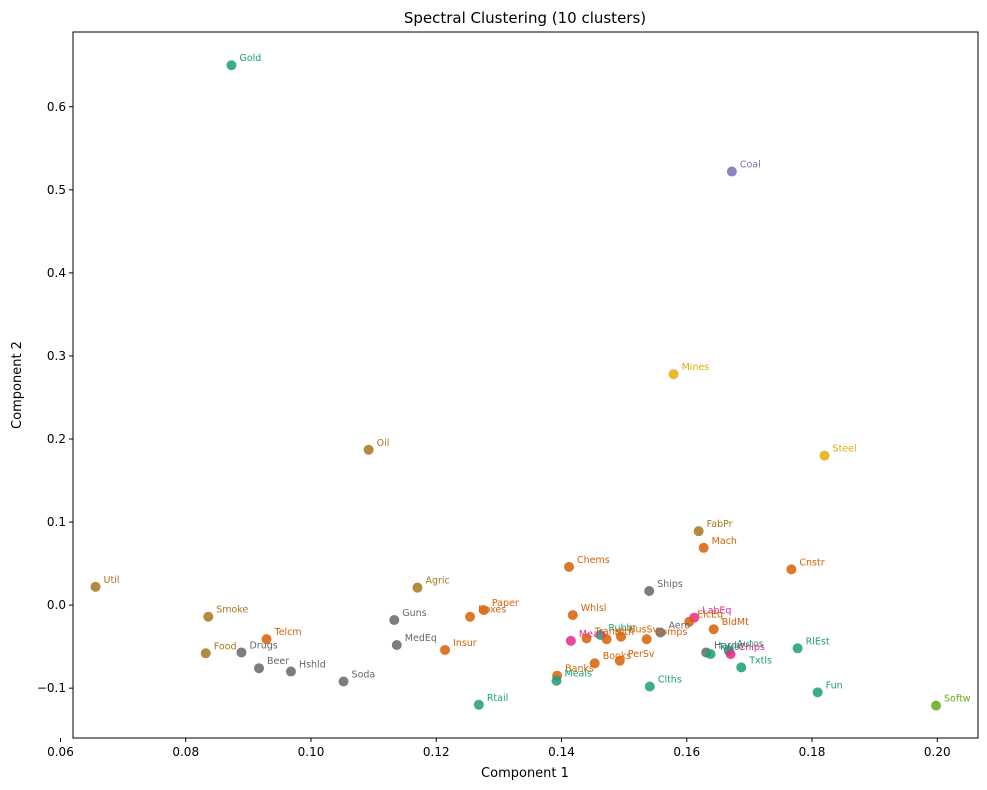  What do you see at coordinates (56, 356) in the screenshot?
I see `y-tick-label: 0.3` at bounding box center [56, 356].